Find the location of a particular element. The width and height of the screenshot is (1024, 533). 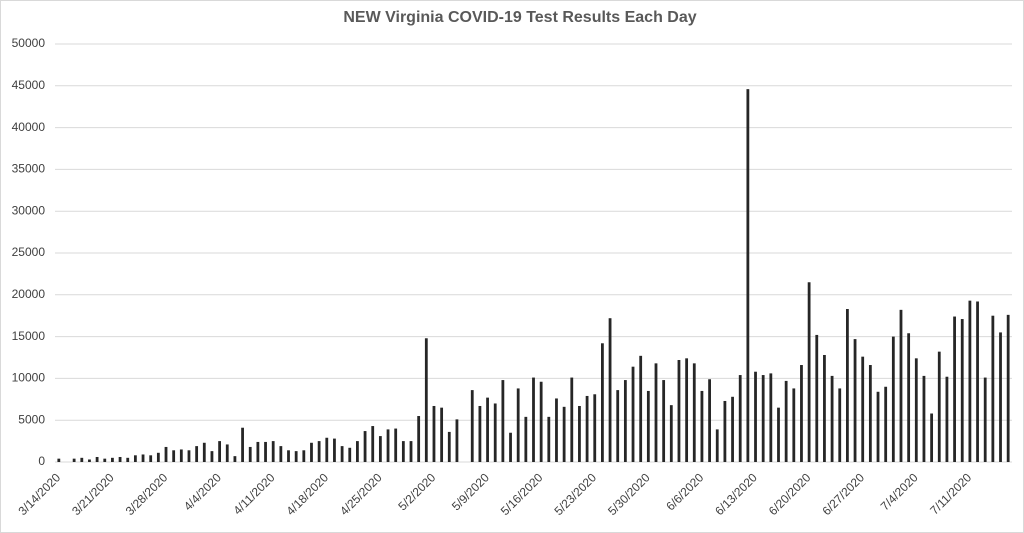

y-tick-label: 15000 is located at coordinates (29, 336).